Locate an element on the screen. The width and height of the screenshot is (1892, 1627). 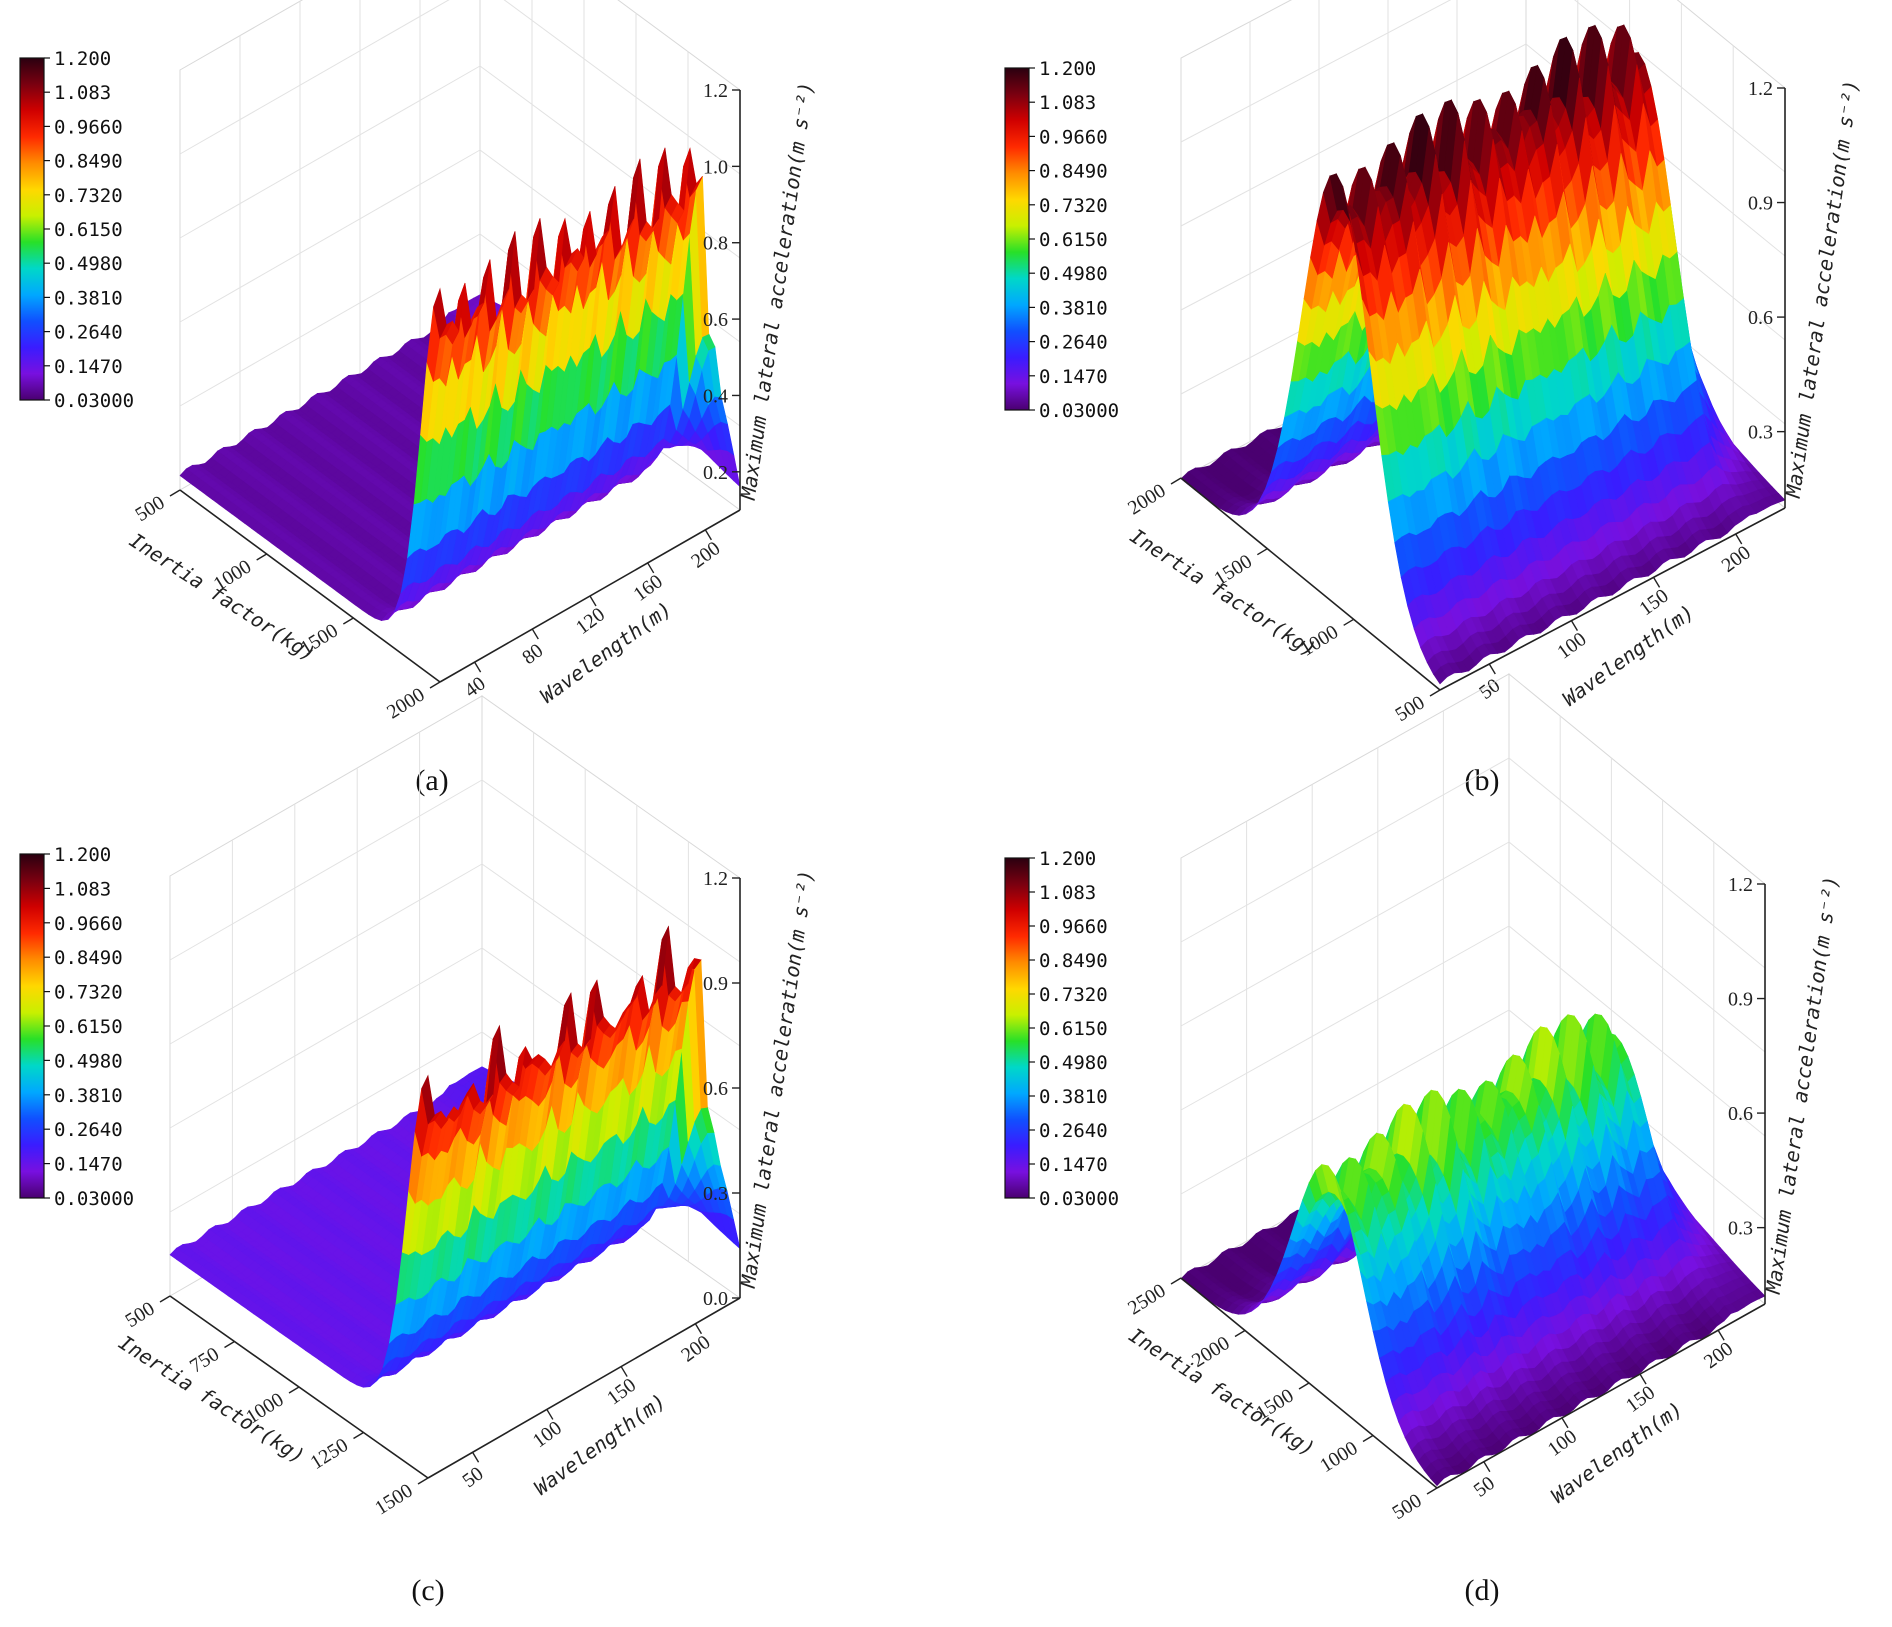
z-tick-label: 0.9 is located at coordinates (1760, 204).